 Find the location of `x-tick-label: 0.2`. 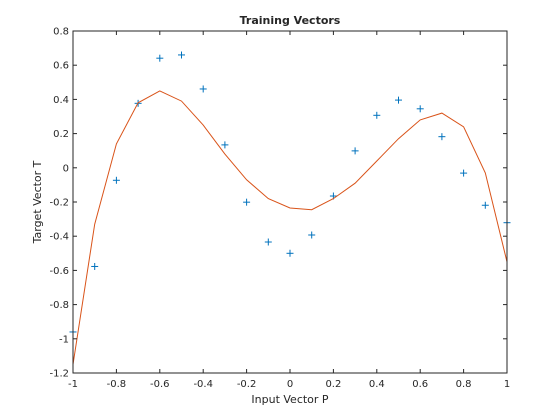

x-tick-label: 0.2 is located at coordinates (333, 384).